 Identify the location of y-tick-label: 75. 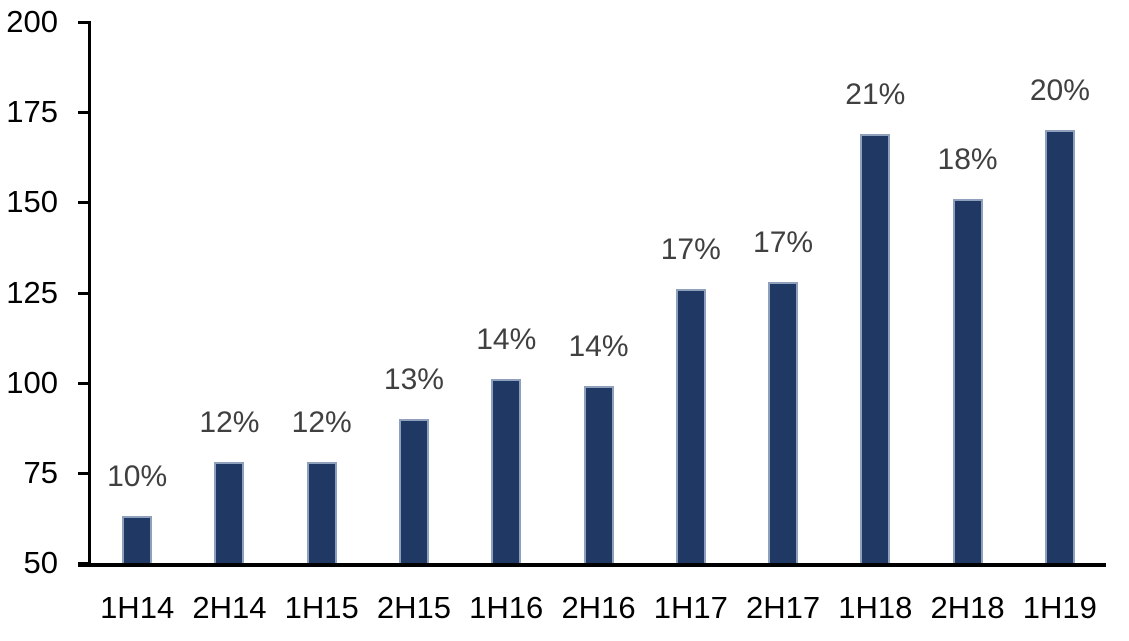
(40, 472).